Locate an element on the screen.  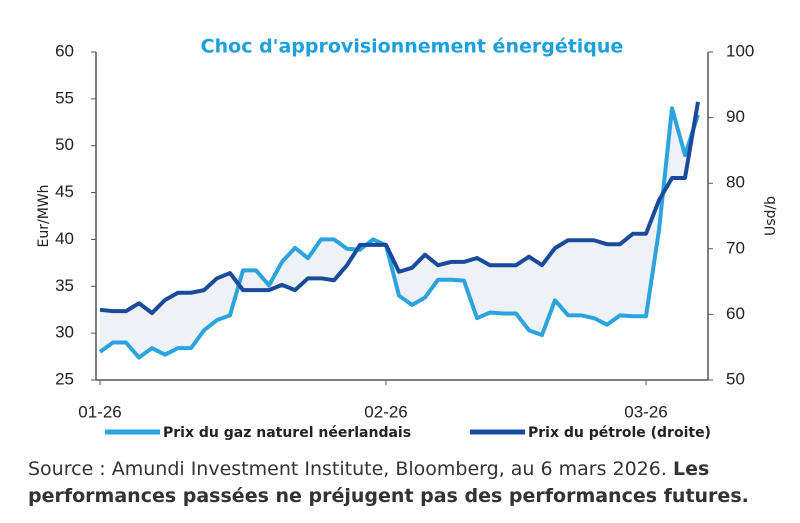
y2-tick-label: 80 is located at coordinates (735, 182).